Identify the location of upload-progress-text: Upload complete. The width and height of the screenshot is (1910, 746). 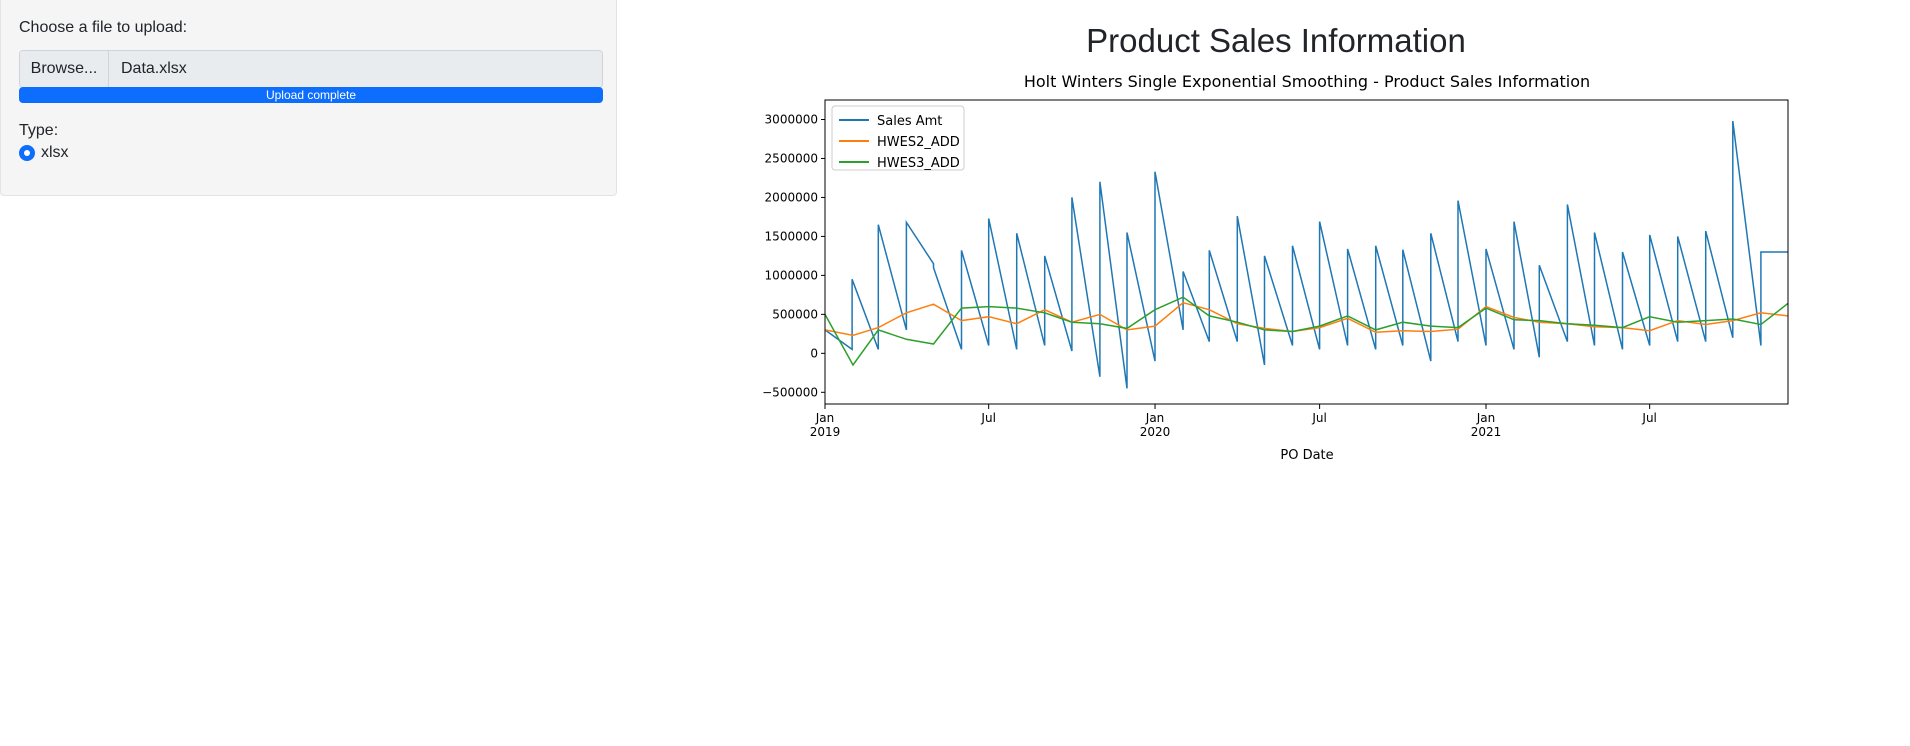
(311, 95).